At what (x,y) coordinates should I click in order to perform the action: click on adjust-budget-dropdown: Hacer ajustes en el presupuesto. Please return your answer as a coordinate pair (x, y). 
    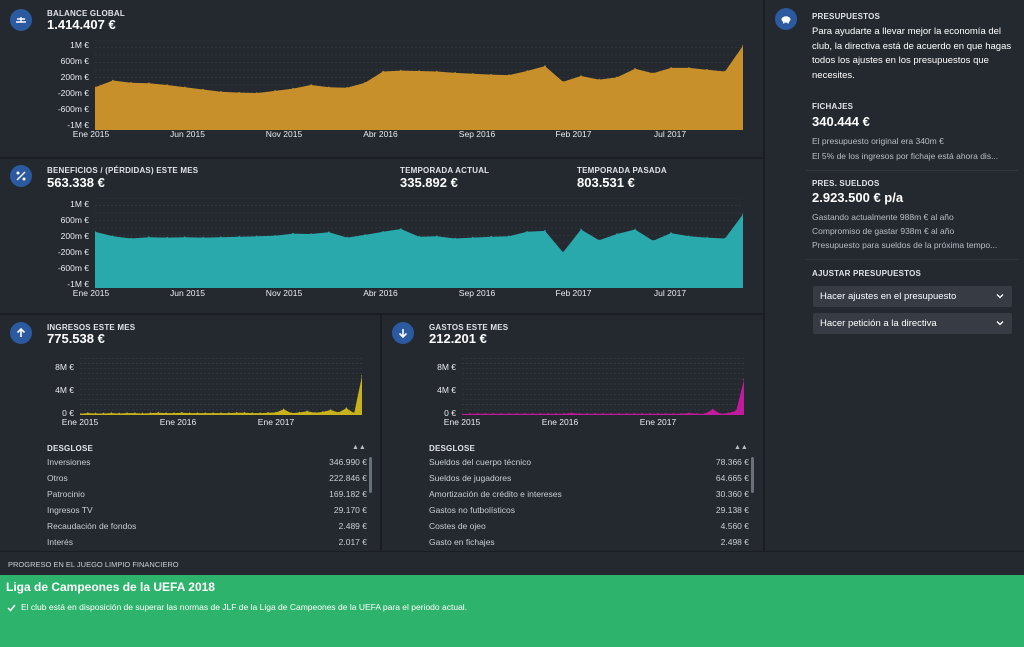
    Looking at the image, I should click on (912, 296).